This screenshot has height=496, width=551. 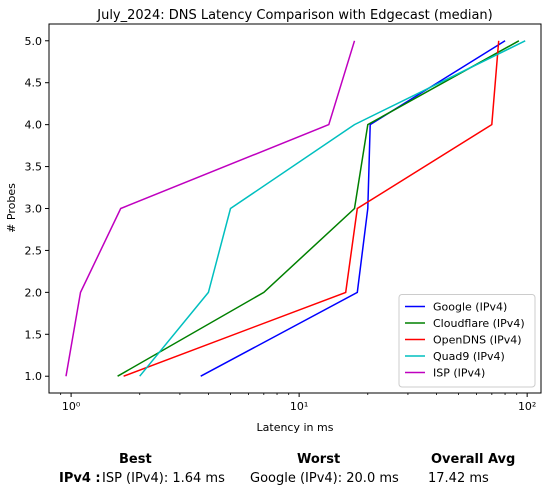 I want to click on y-tick-label: 4.5, so click(x=34, y=83).